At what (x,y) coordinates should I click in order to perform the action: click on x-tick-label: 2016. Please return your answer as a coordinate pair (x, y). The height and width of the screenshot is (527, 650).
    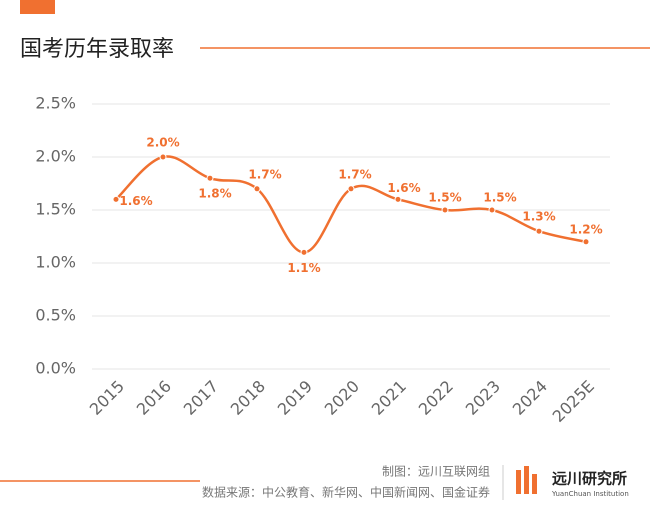
    Looking at the image, I should click on (154, 398).